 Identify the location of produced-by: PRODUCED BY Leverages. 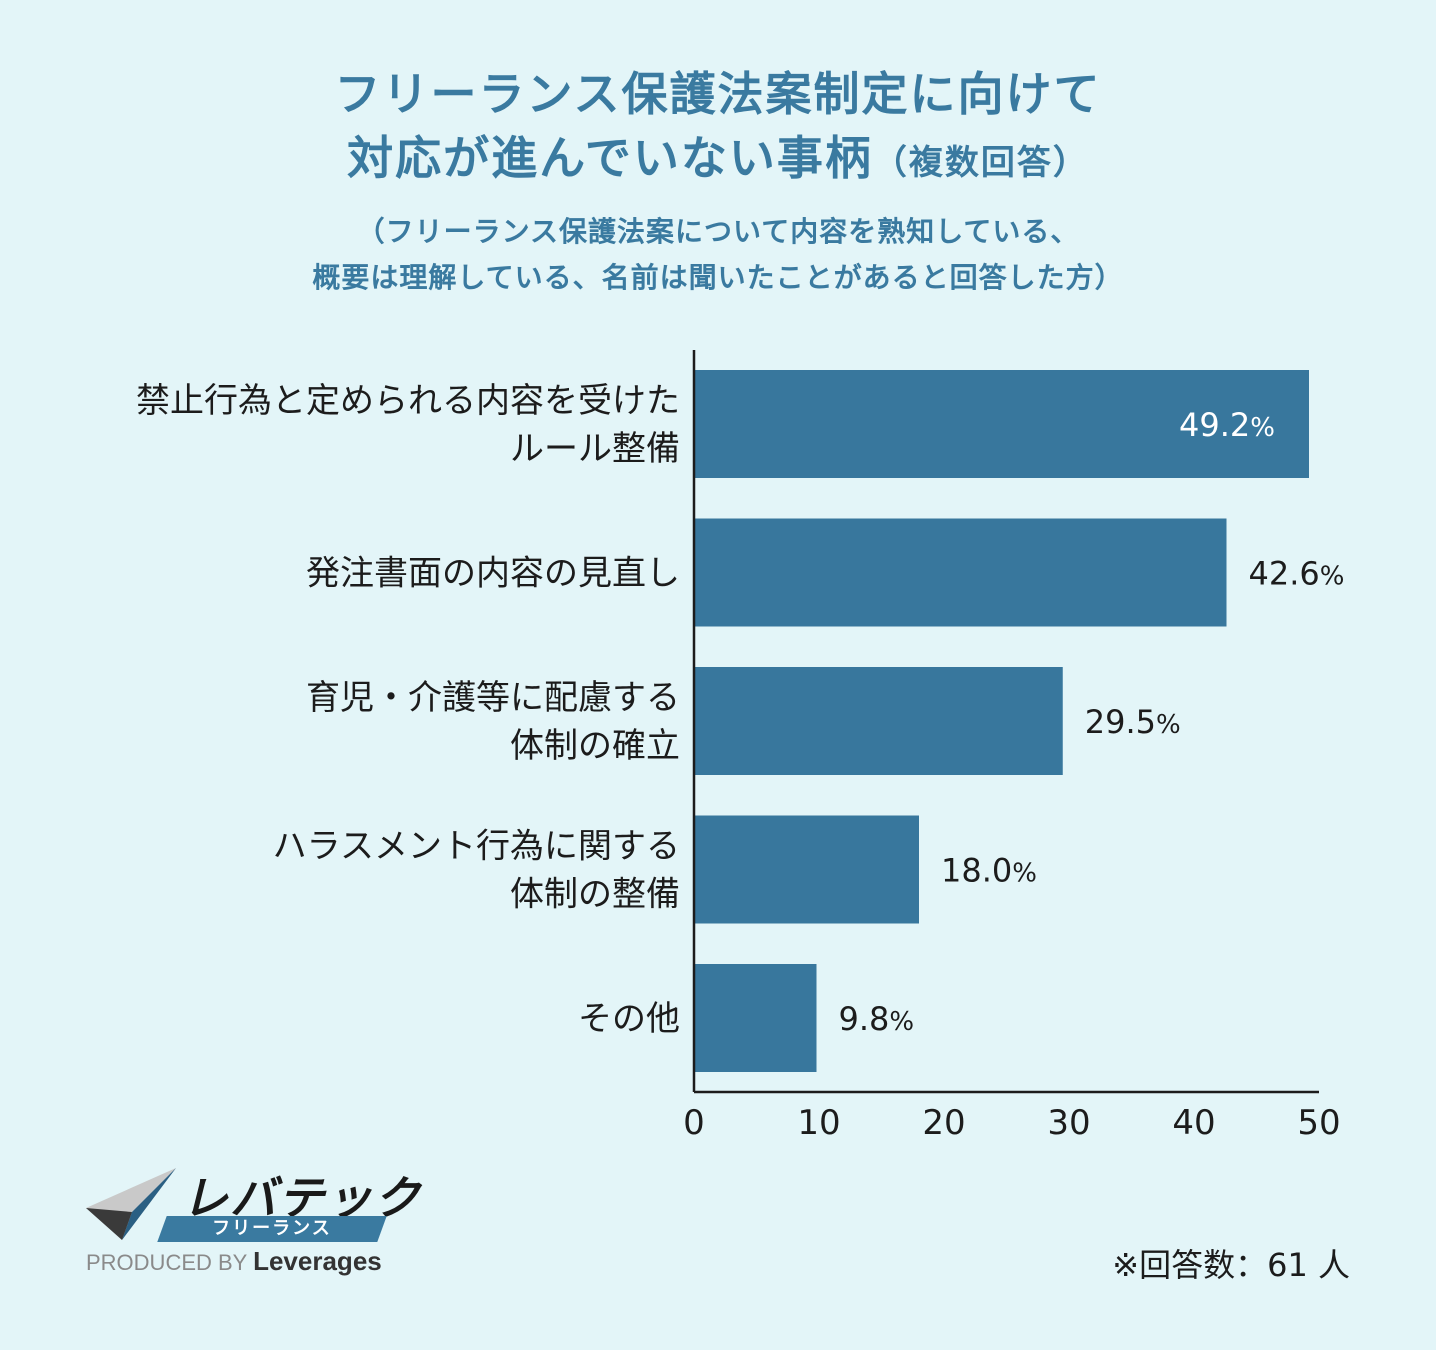
(234, 1261).